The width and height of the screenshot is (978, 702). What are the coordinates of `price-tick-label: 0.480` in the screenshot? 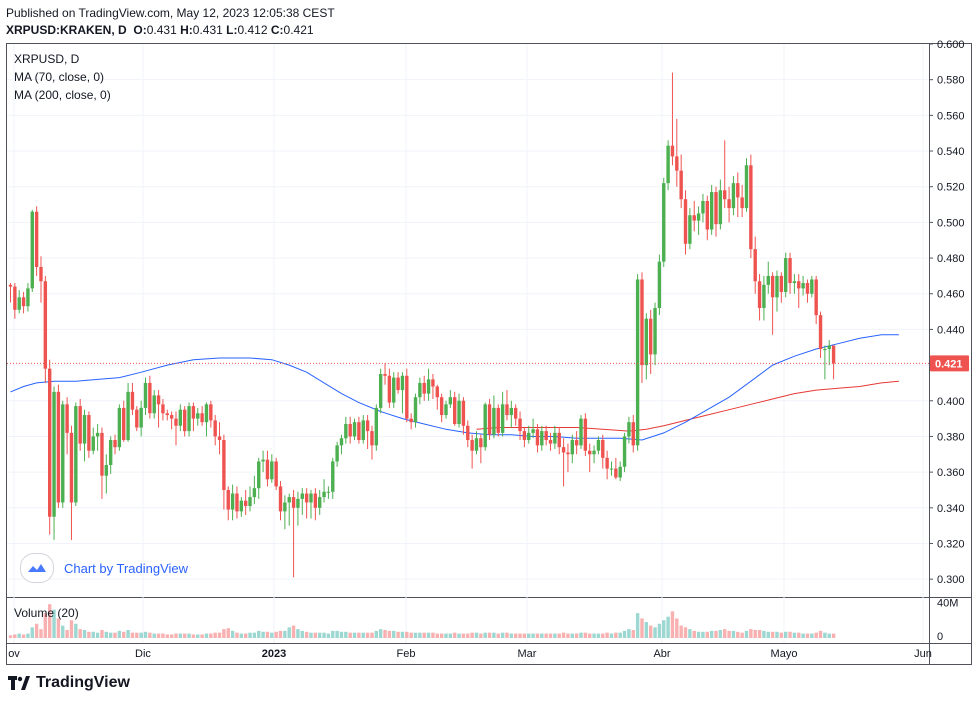 It's located at (951, 259).